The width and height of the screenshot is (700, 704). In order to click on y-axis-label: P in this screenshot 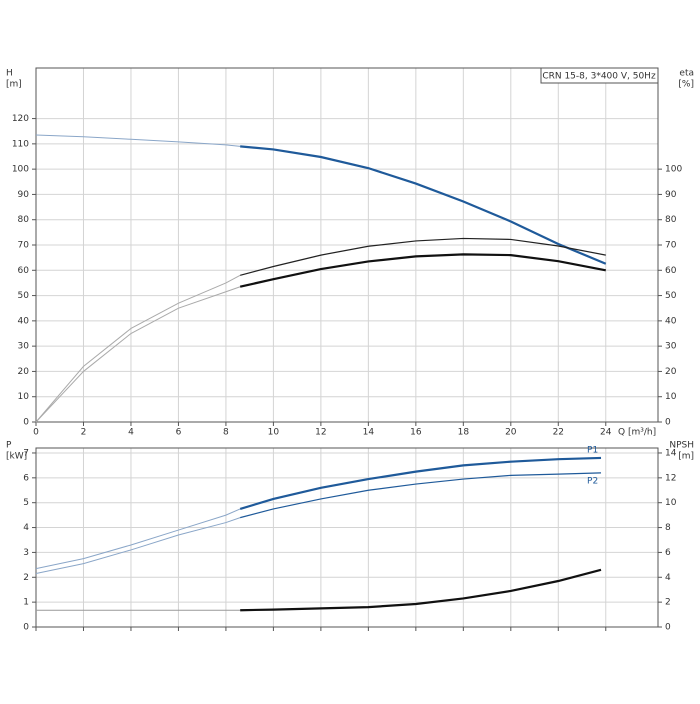, I will do `click(9, 446)`.